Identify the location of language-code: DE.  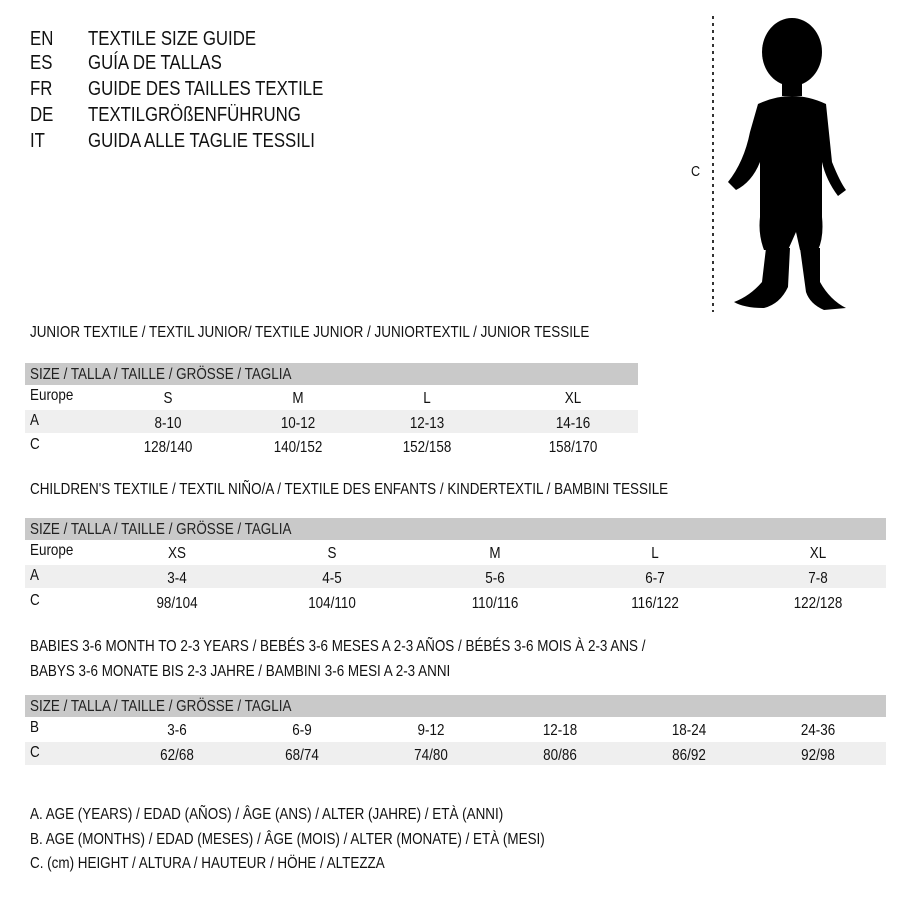
(42, 115).